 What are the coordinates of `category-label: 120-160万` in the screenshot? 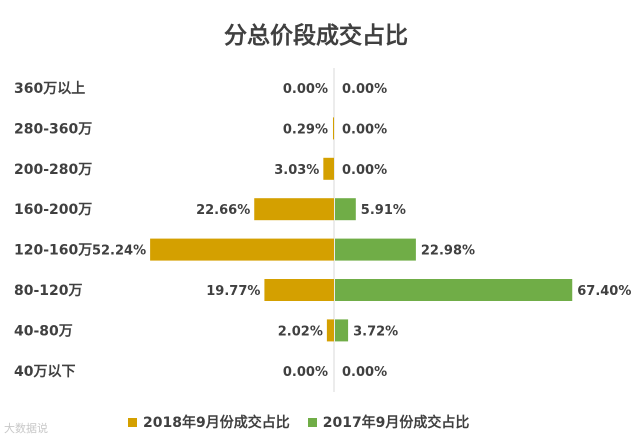 It's located at (53, 251).